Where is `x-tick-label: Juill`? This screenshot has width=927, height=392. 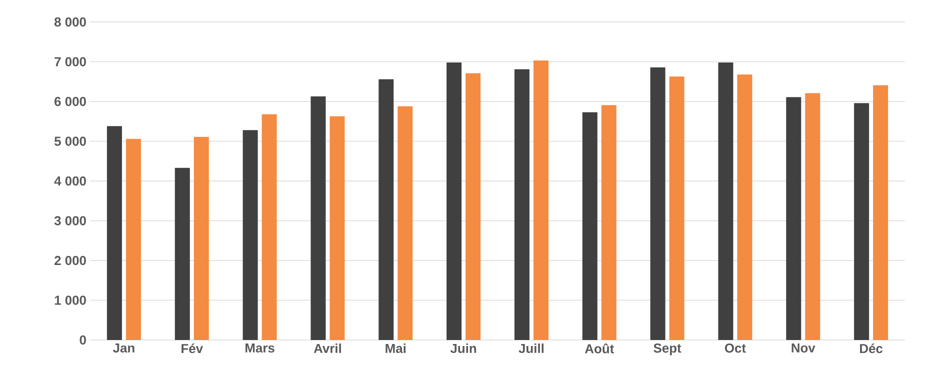
x-tick-label: Juill is located at coordinates (531, 349).